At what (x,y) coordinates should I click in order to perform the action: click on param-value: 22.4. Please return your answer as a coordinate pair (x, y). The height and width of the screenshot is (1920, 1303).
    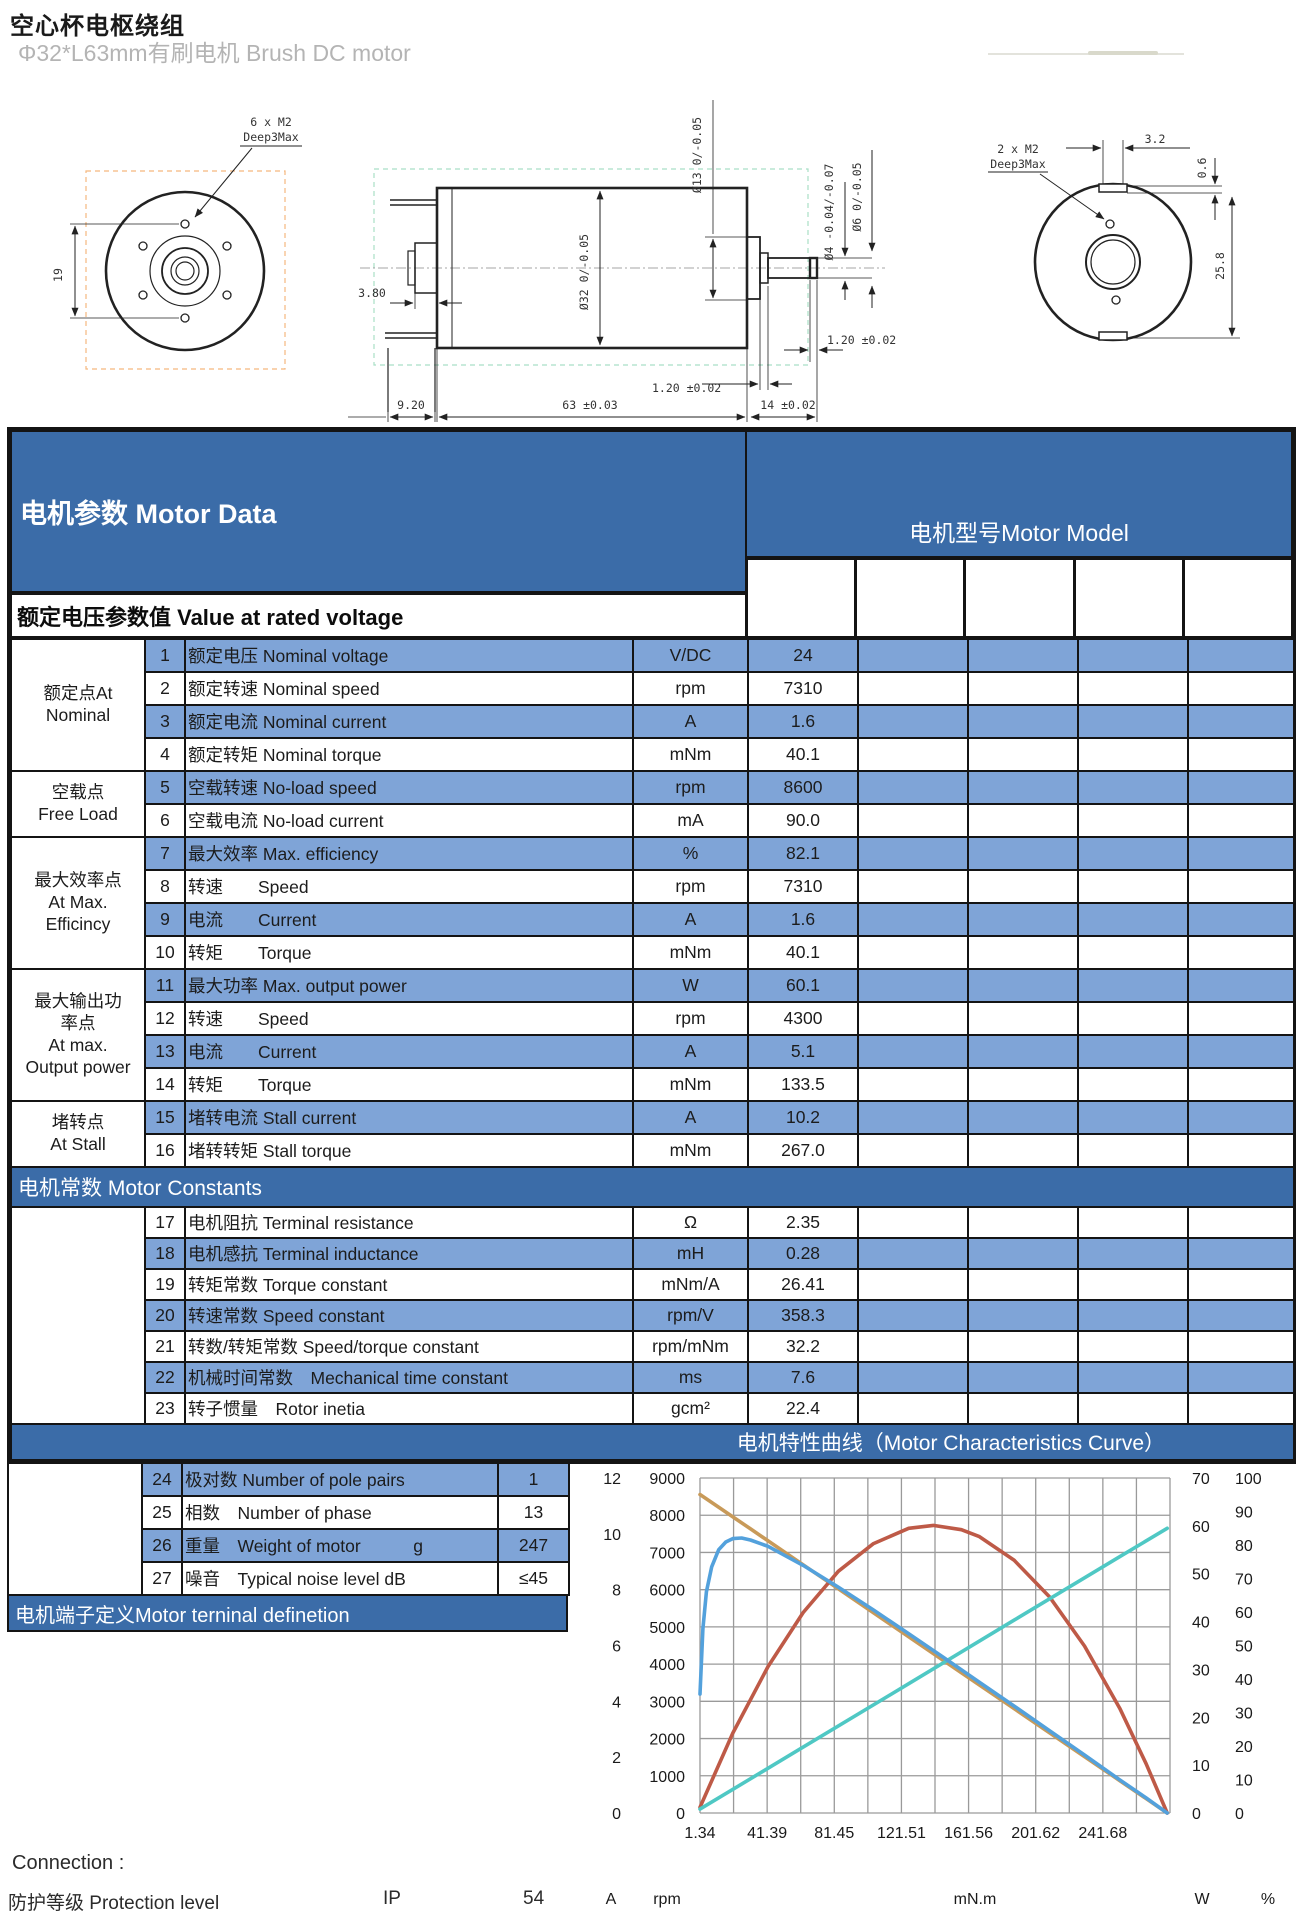
    Looking at the image, I should click on (803, 1408).